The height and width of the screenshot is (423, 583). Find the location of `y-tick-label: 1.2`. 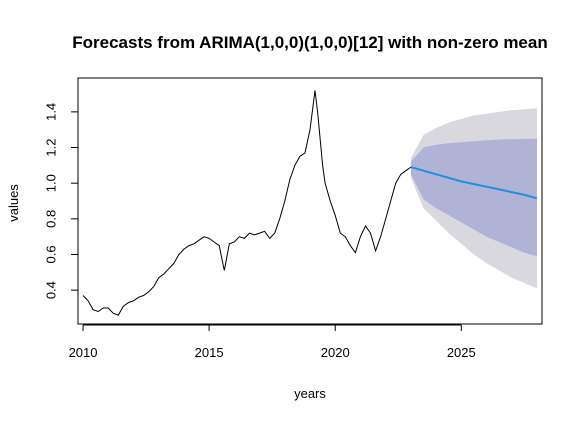

y-tick-label: 1.2 is located at coordinates (50, 147).